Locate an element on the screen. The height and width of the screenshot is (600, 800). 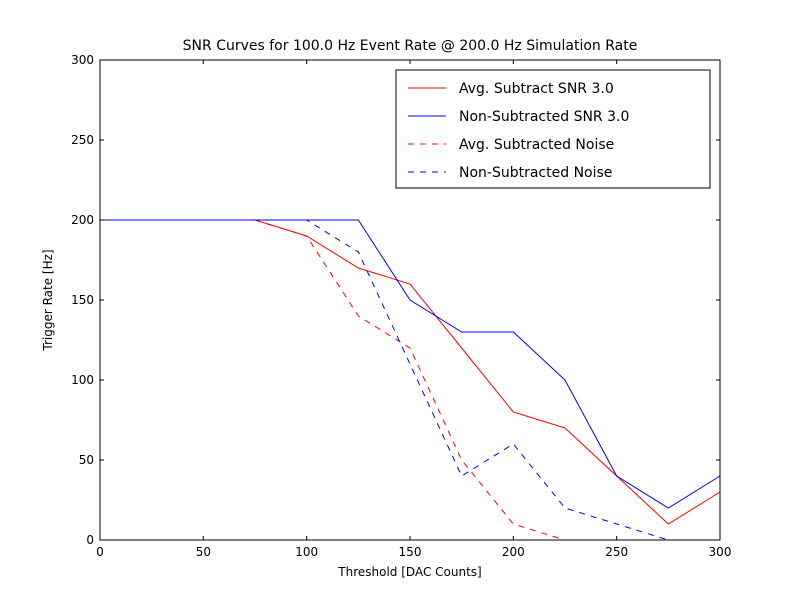
x-tick-label: 100 is located at coordinates (306, 552).